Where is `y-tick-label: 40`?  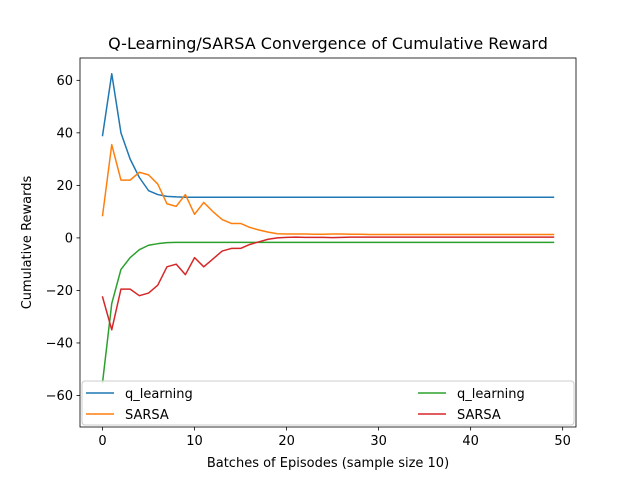
y-tick-label: 40 is located at coordinates (64, 133).